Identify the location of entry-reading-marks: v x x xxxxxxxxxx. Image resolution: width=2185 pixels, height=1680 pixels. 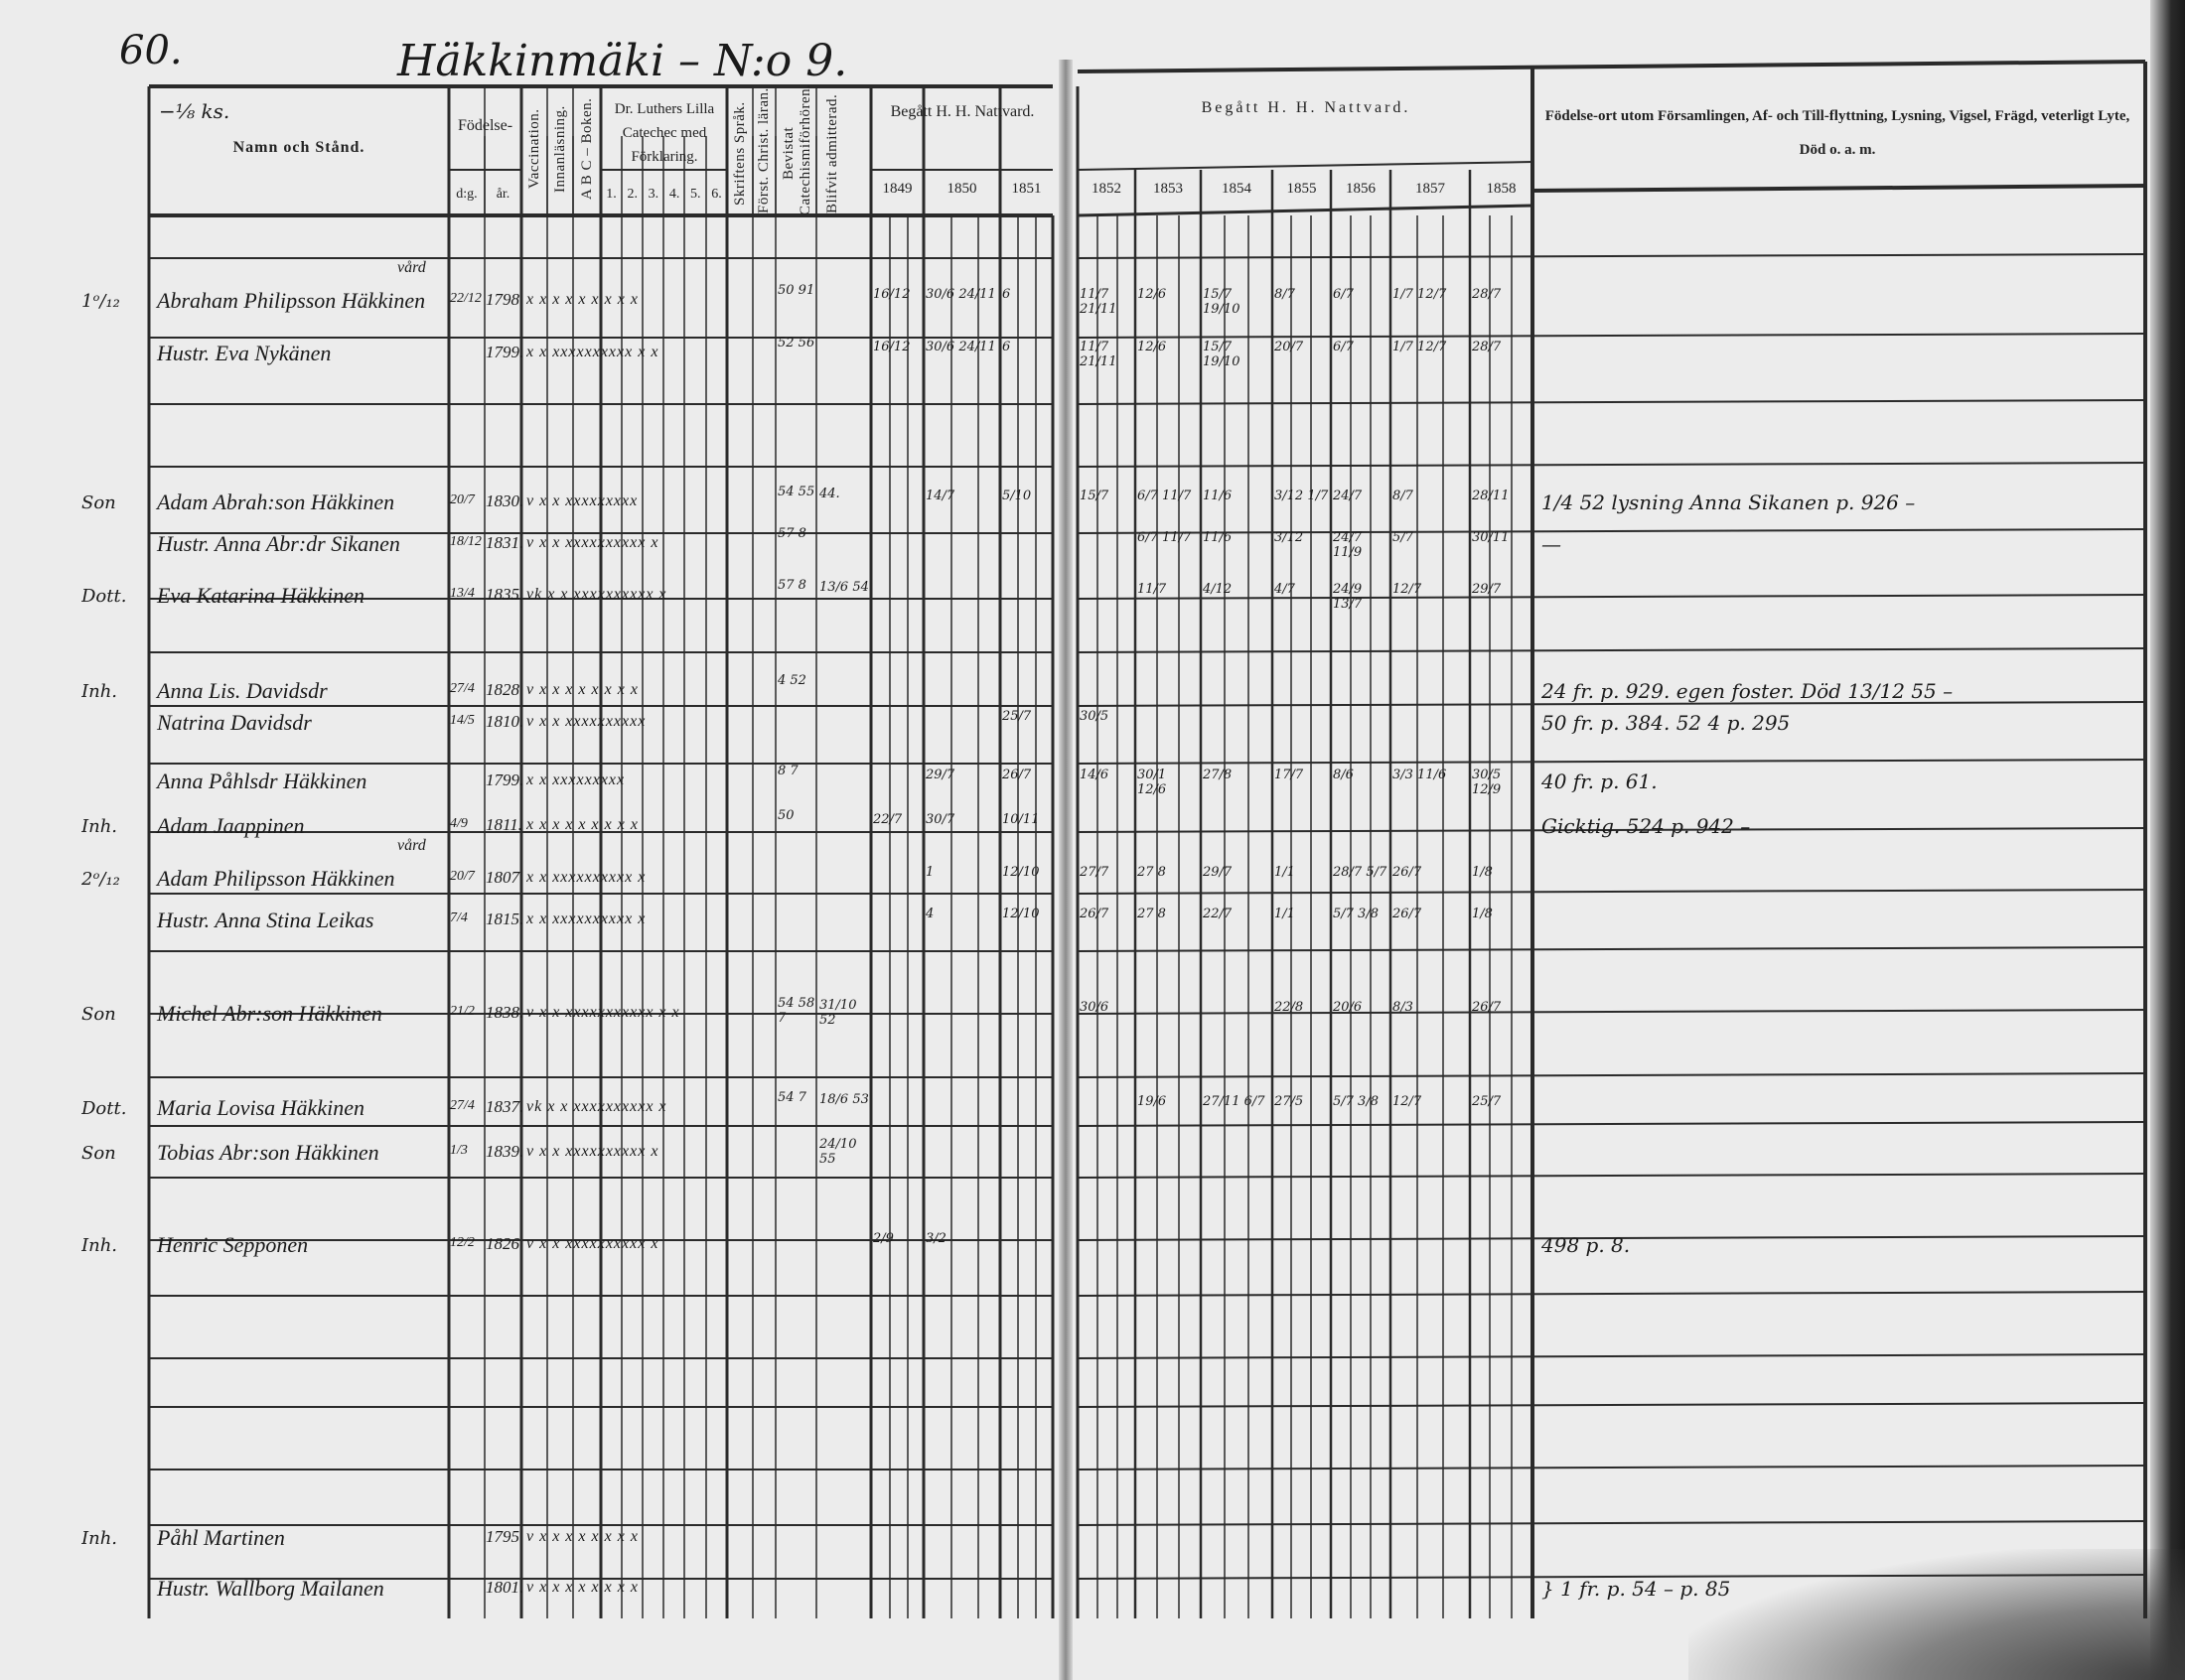
(587, 721).